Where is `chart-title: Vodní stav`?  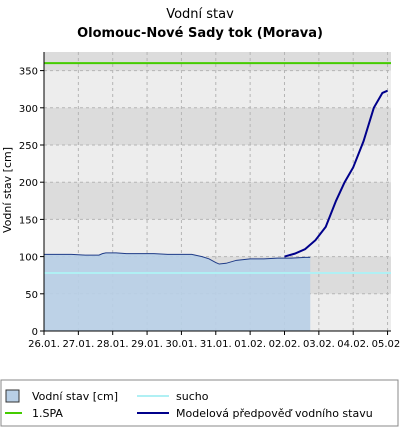 chart-title: Vodní stav is located at coordinates (200, 14).